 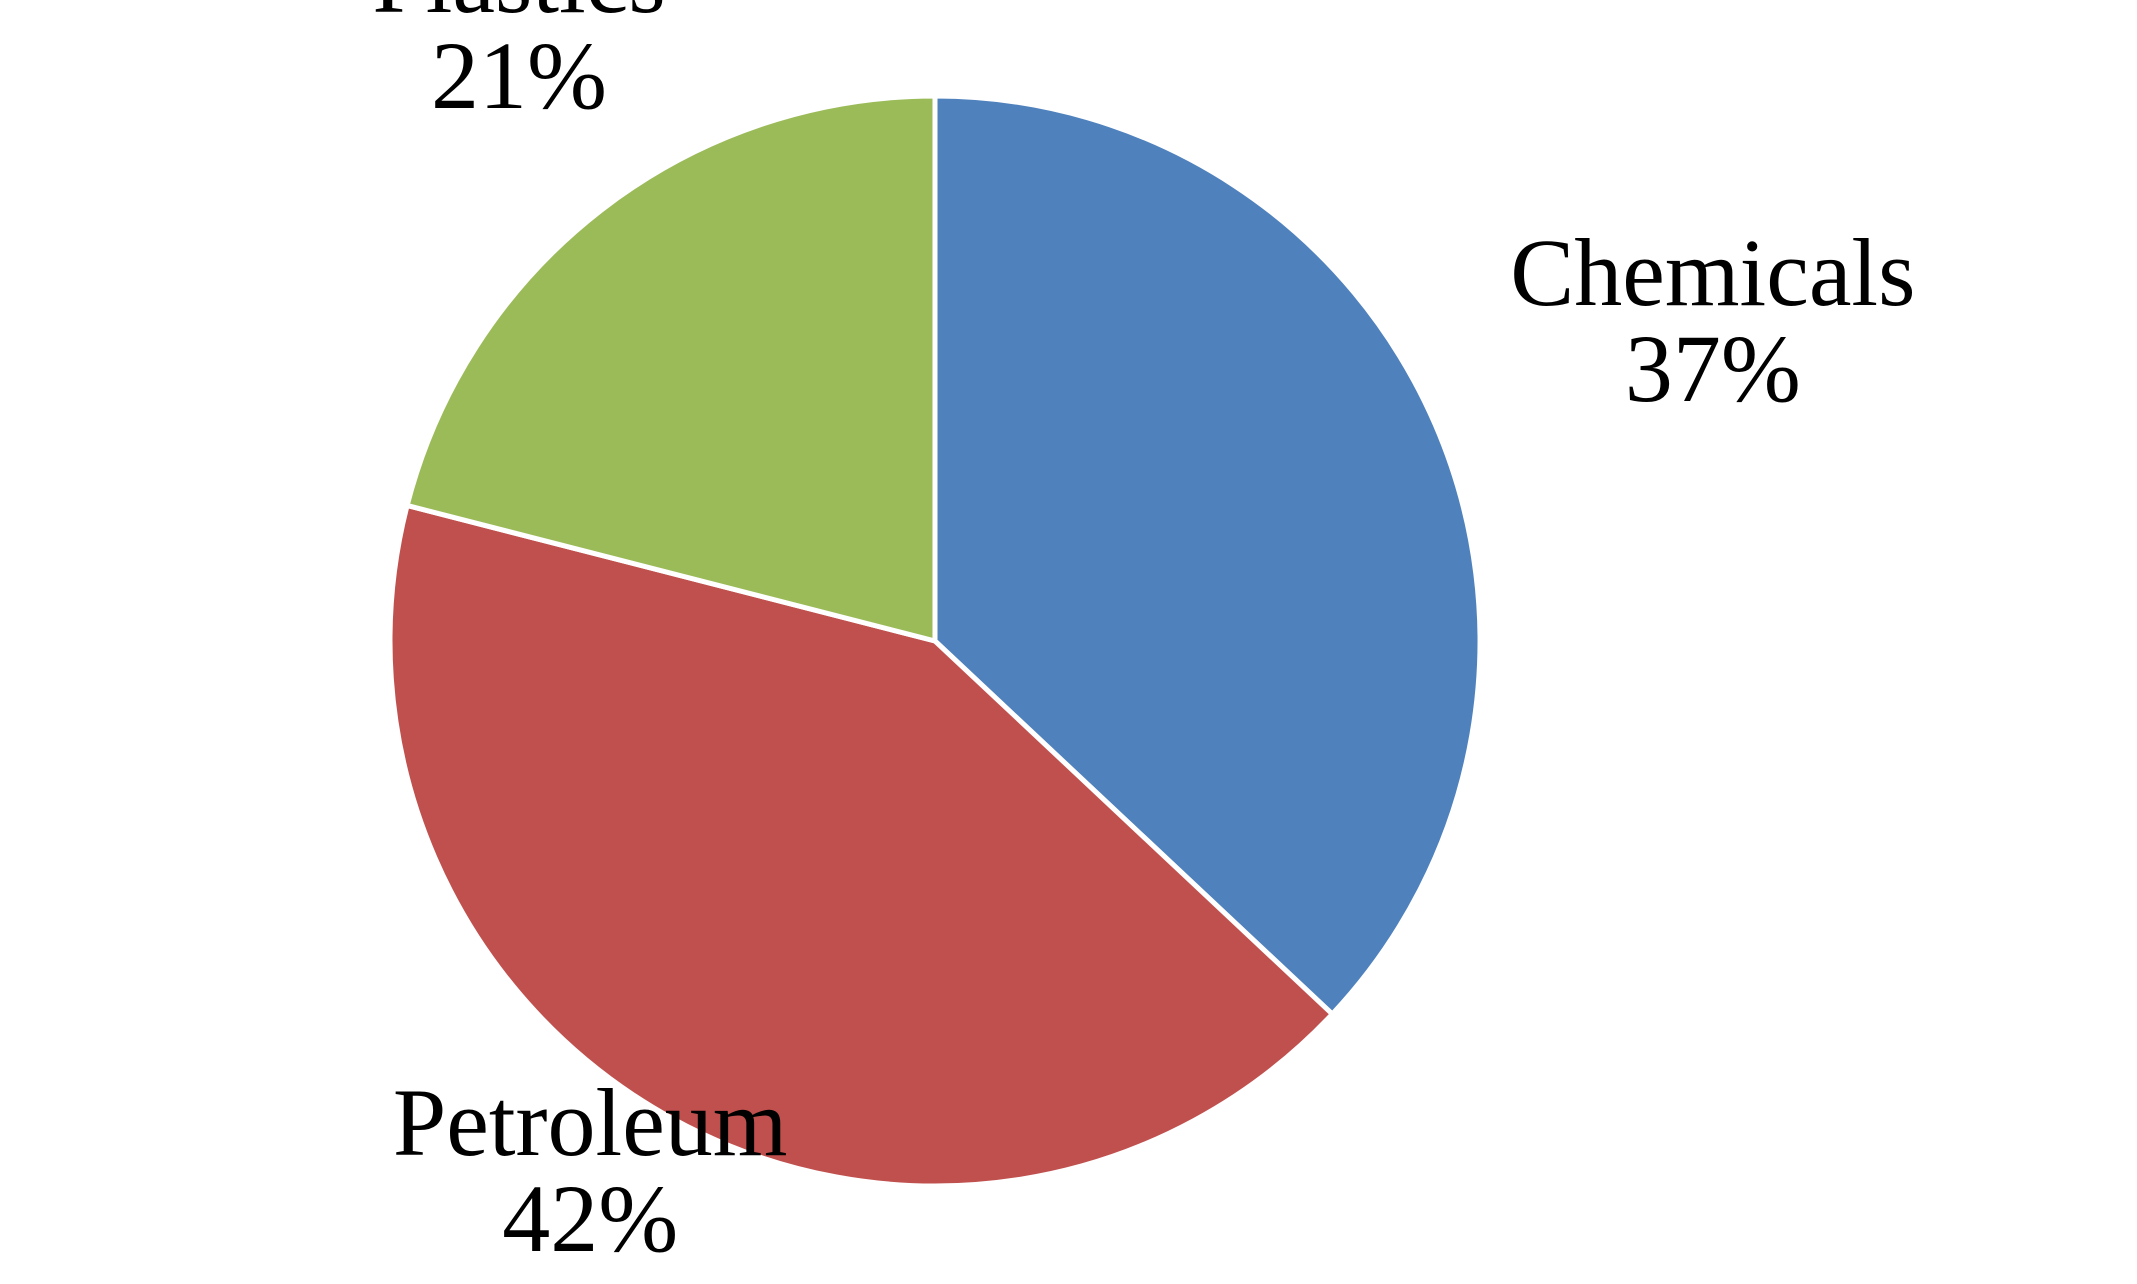 I want to click on slice-category-label: Petroleum, so click(x=590, y=1122).